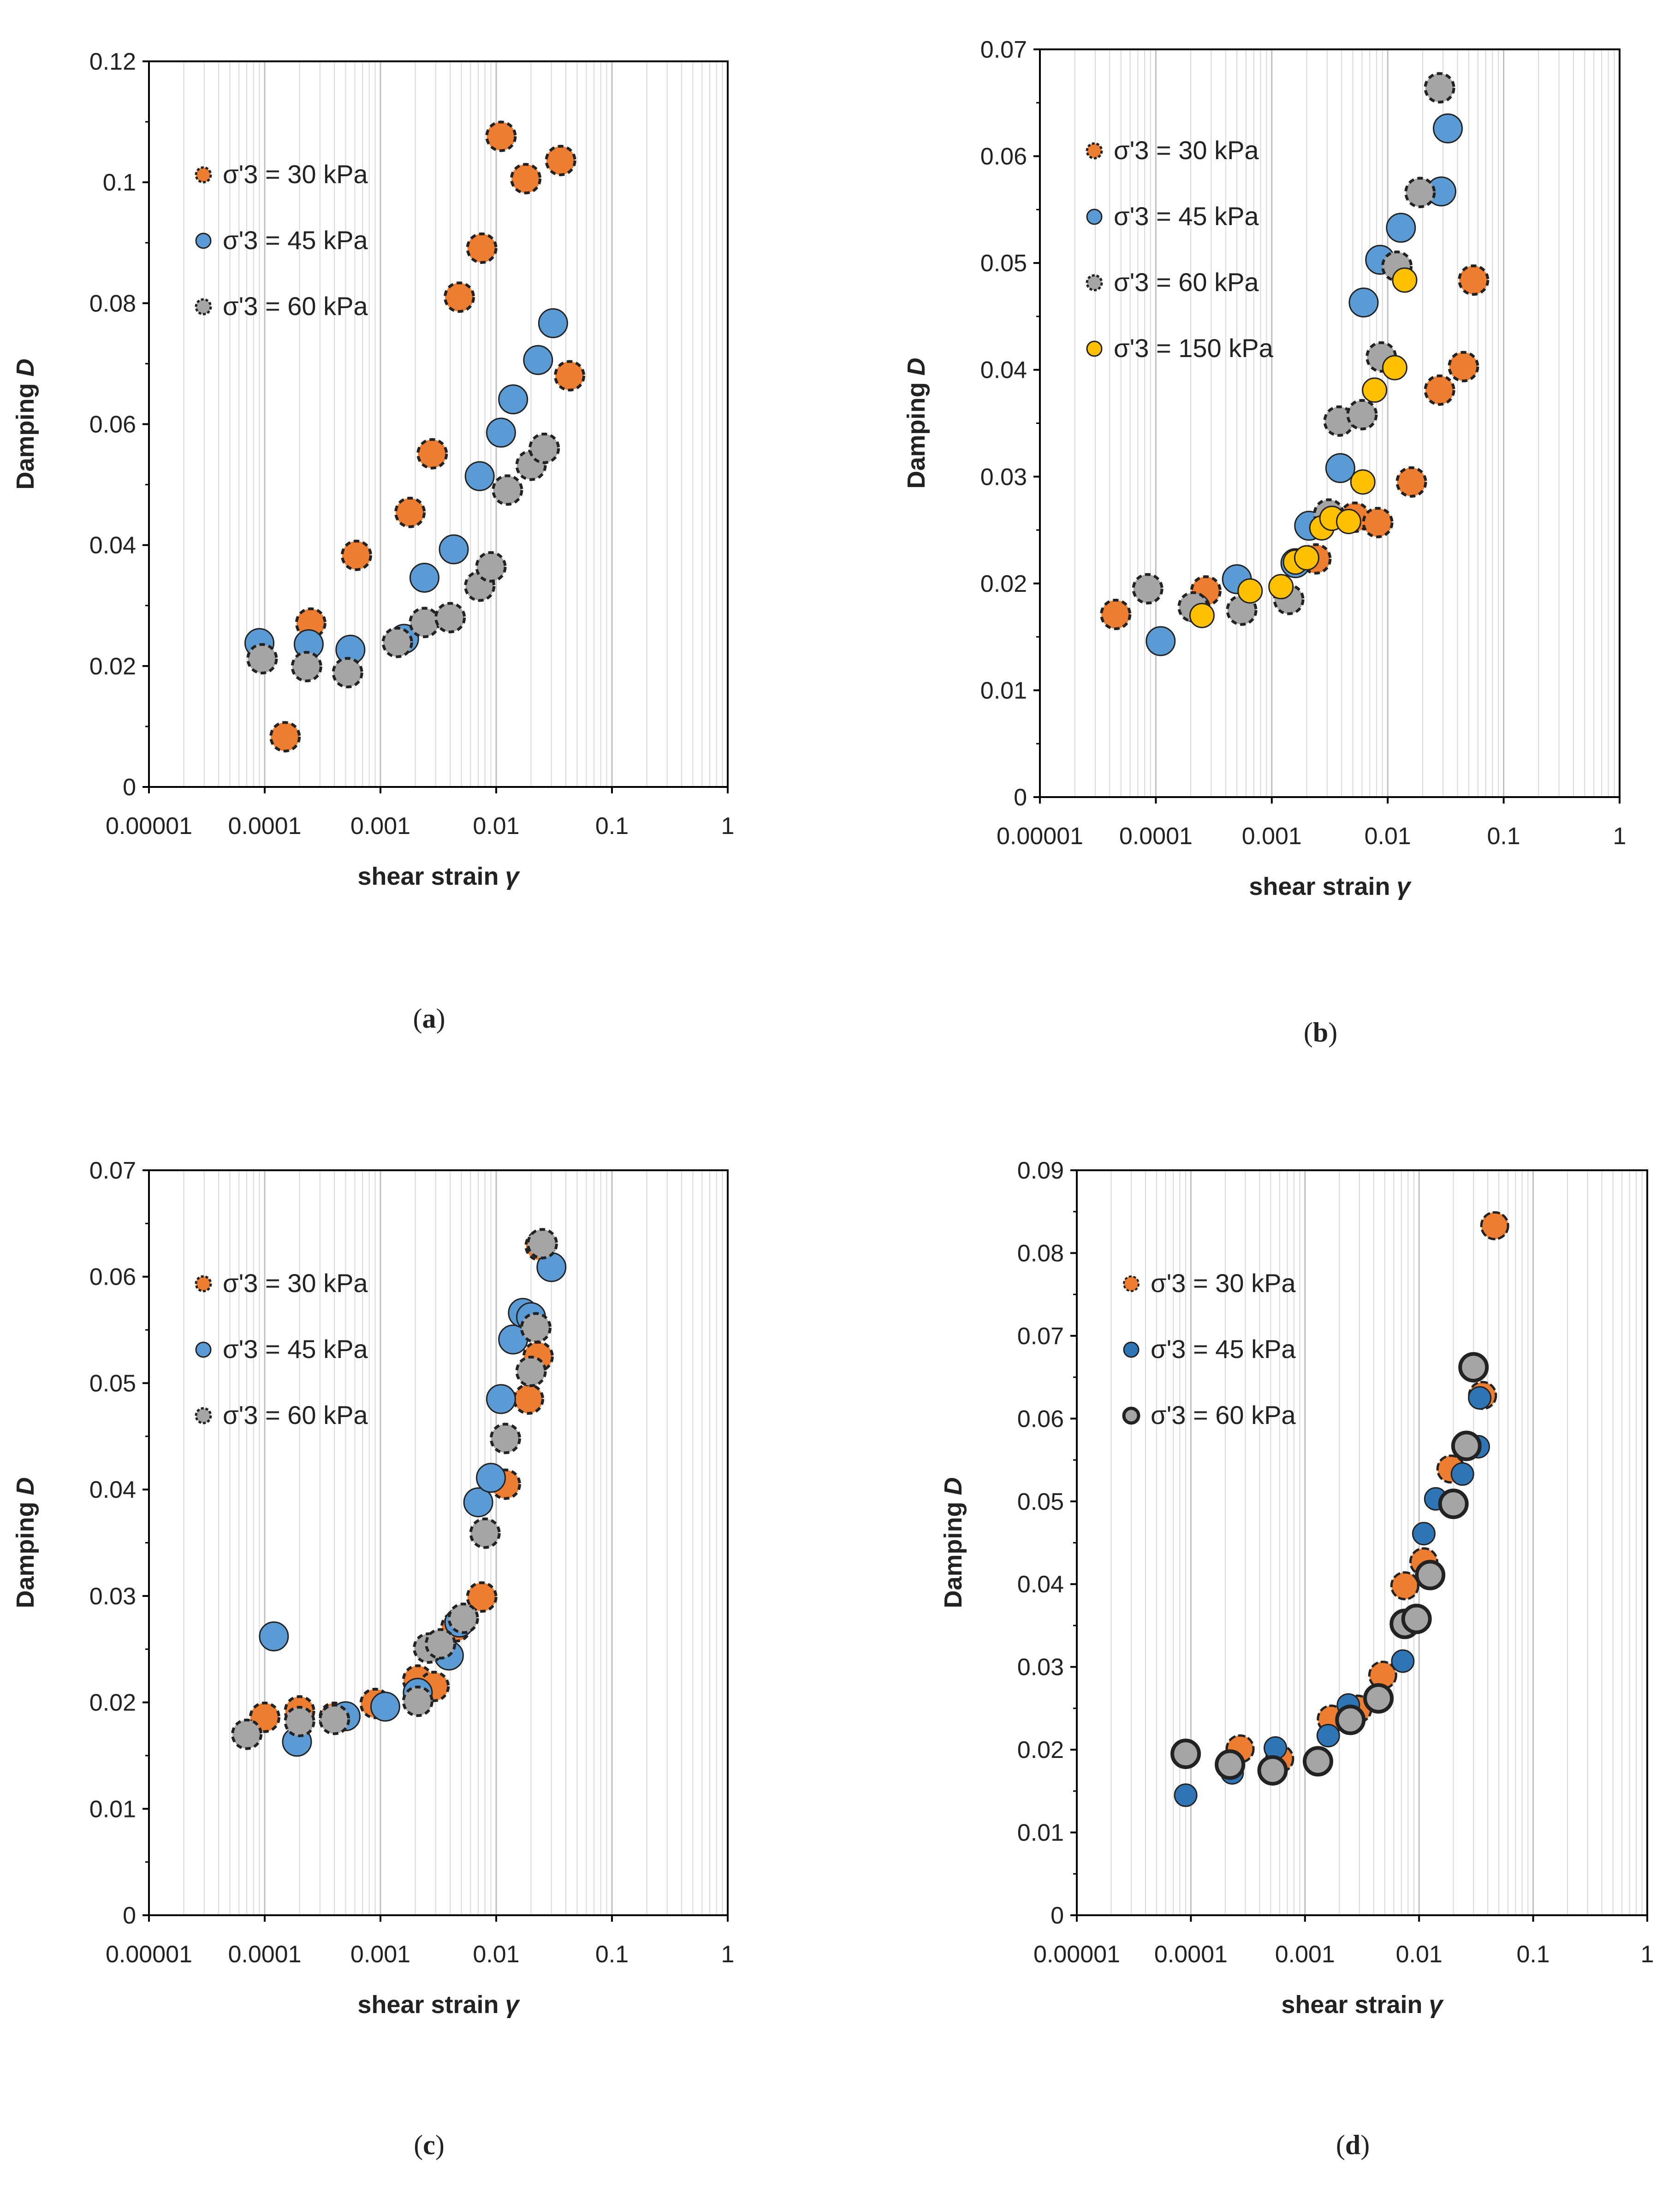  I want to click on legend-label: σ'3 = 60 kPa, so click(295, 306).